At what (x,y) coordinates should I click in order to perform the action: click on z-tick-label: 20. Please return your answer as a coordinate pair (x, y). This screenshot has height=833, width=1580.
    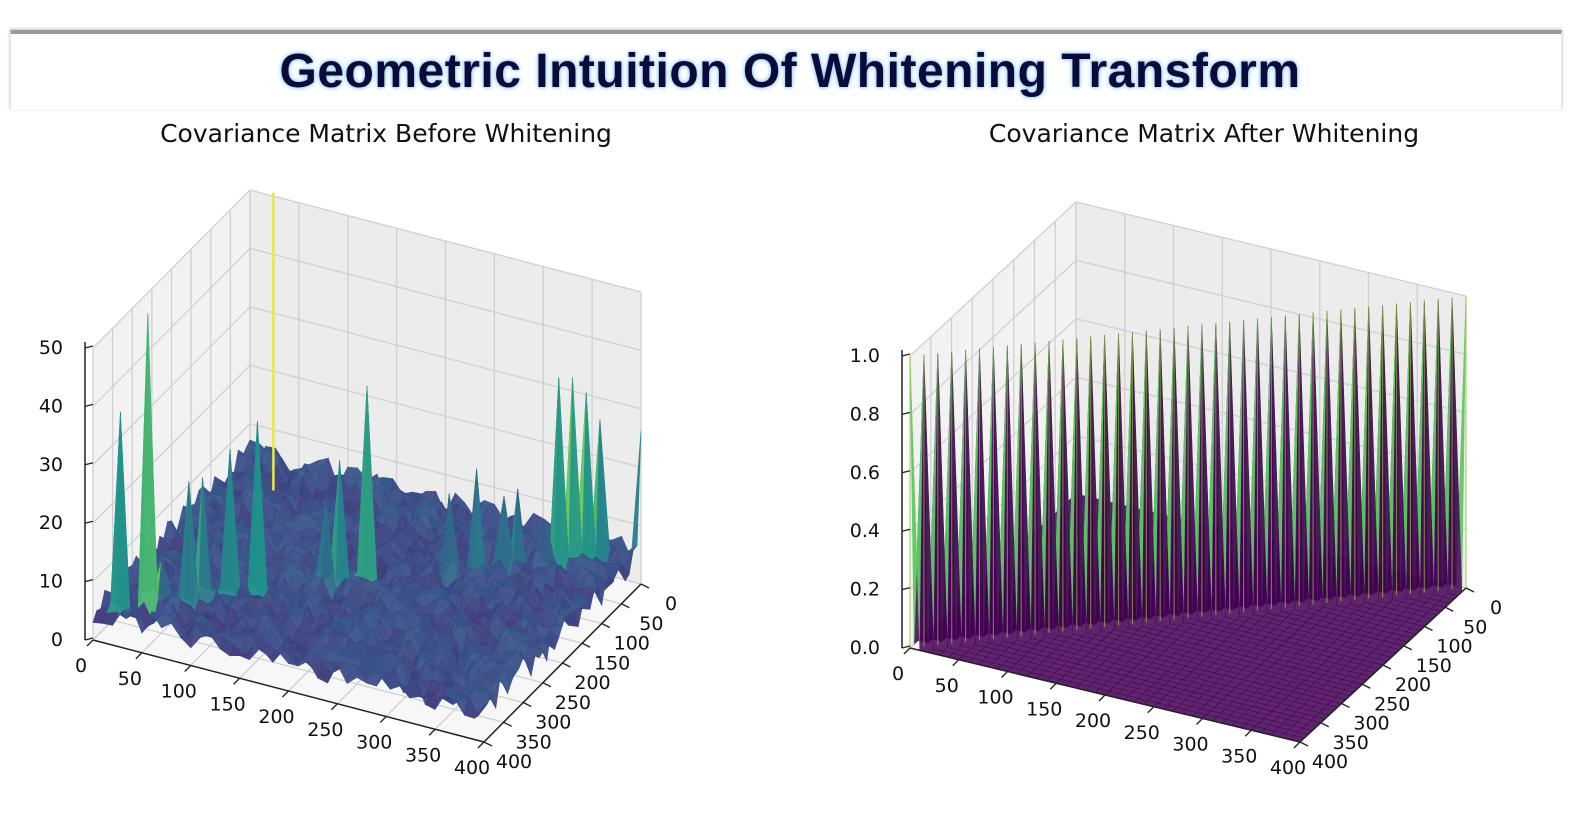
    Looking at the image, I should click on (51, 523).